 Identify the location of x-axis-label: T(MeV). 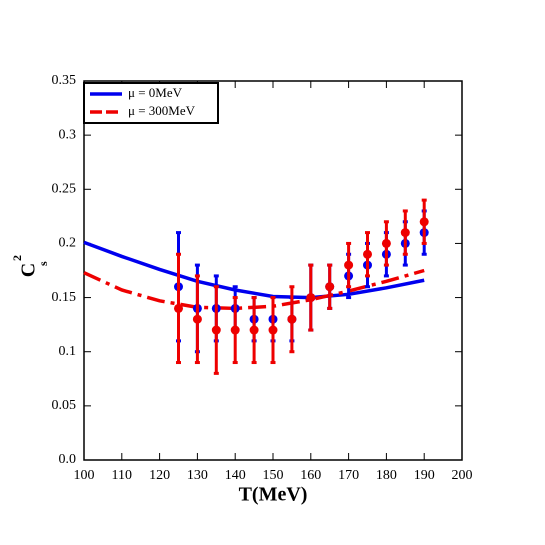
(273, 495).